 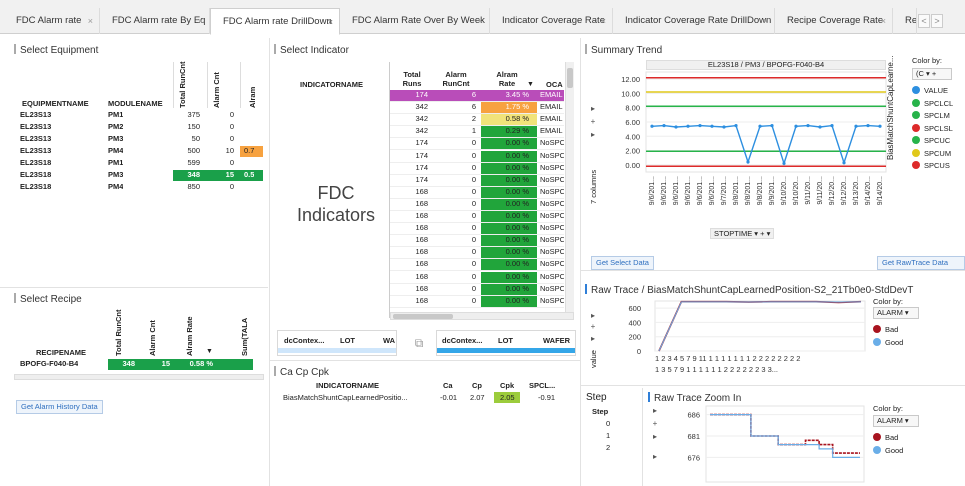 I want to click on legend-item: SPCUM, so click(x=937, y=153).